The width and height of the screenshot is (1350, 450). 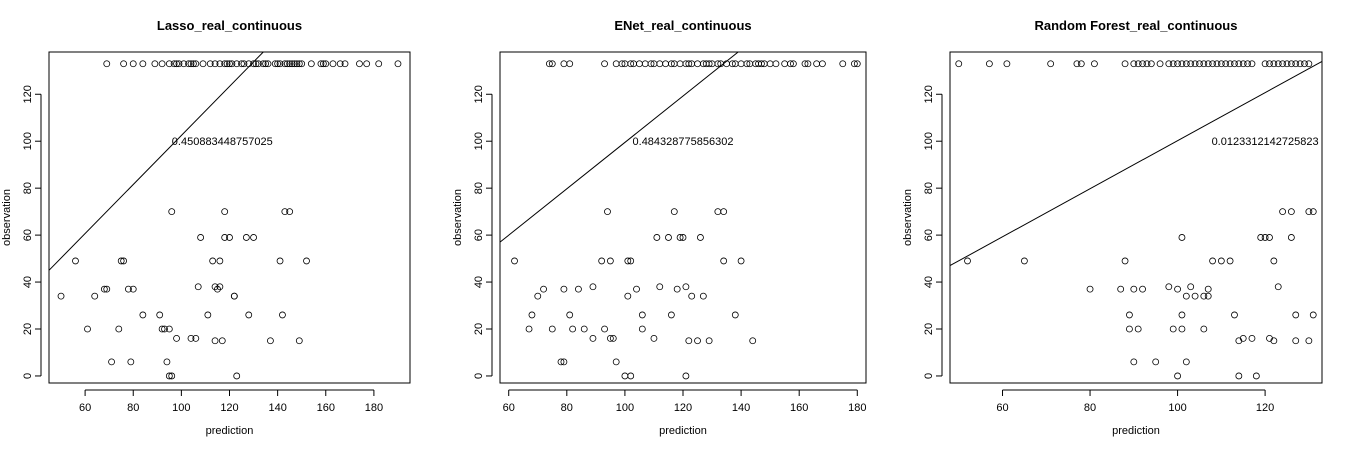 What do you see at coordinates (230, 431) in the screenshot?
I see `x-axis-label: prediction` at bounding box center [230, 431].